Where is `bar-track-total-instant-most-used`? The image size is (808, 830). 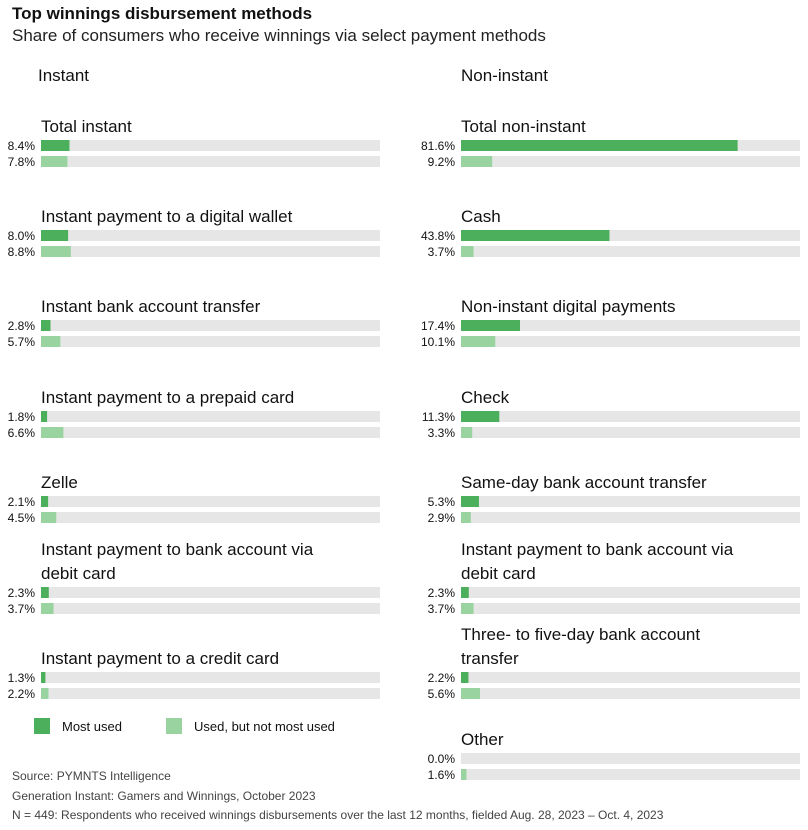
bar-track-total-instant-most-used is located at coordinates (210, 145).